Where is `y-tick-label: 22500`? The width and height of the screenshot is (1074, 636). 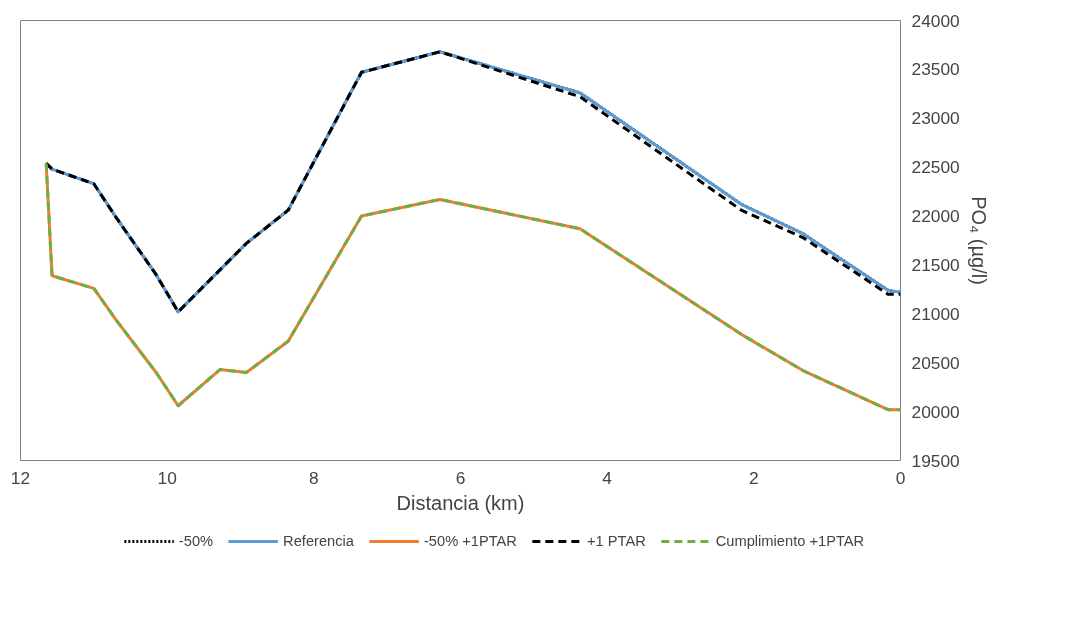
y-tick-label: 22500 is located at coordinates (935, 167).